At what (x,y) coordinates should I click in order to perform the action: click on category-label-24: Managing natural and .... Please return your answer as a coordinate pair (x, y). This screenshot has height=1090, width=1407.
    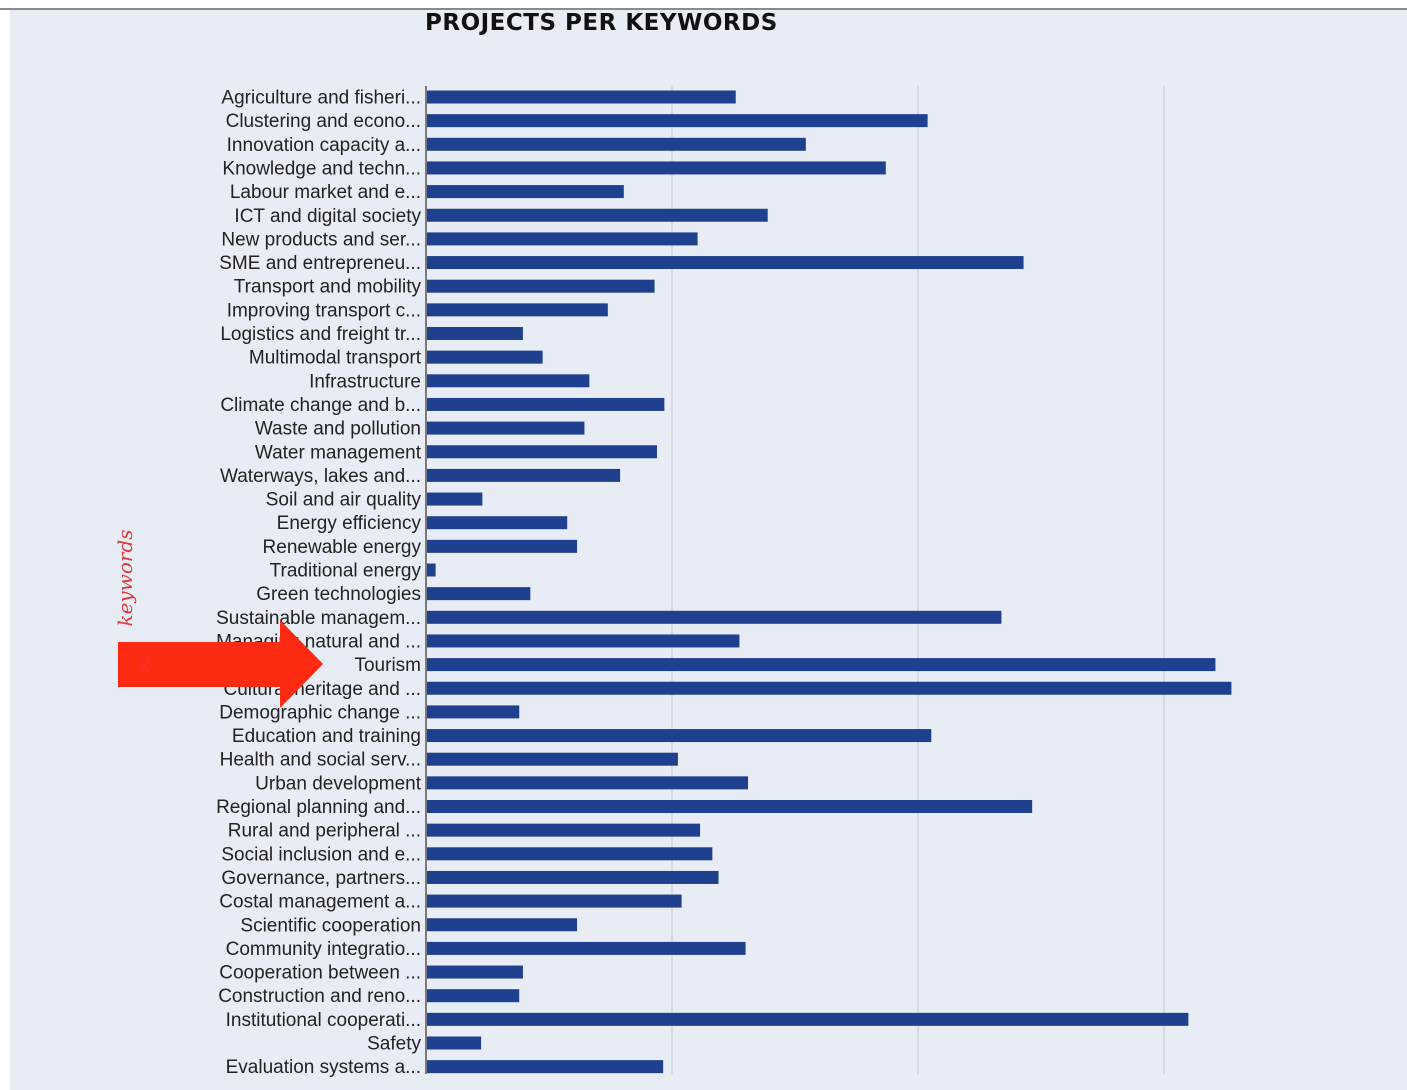
    Looking at the image, I should click on (318, 641).